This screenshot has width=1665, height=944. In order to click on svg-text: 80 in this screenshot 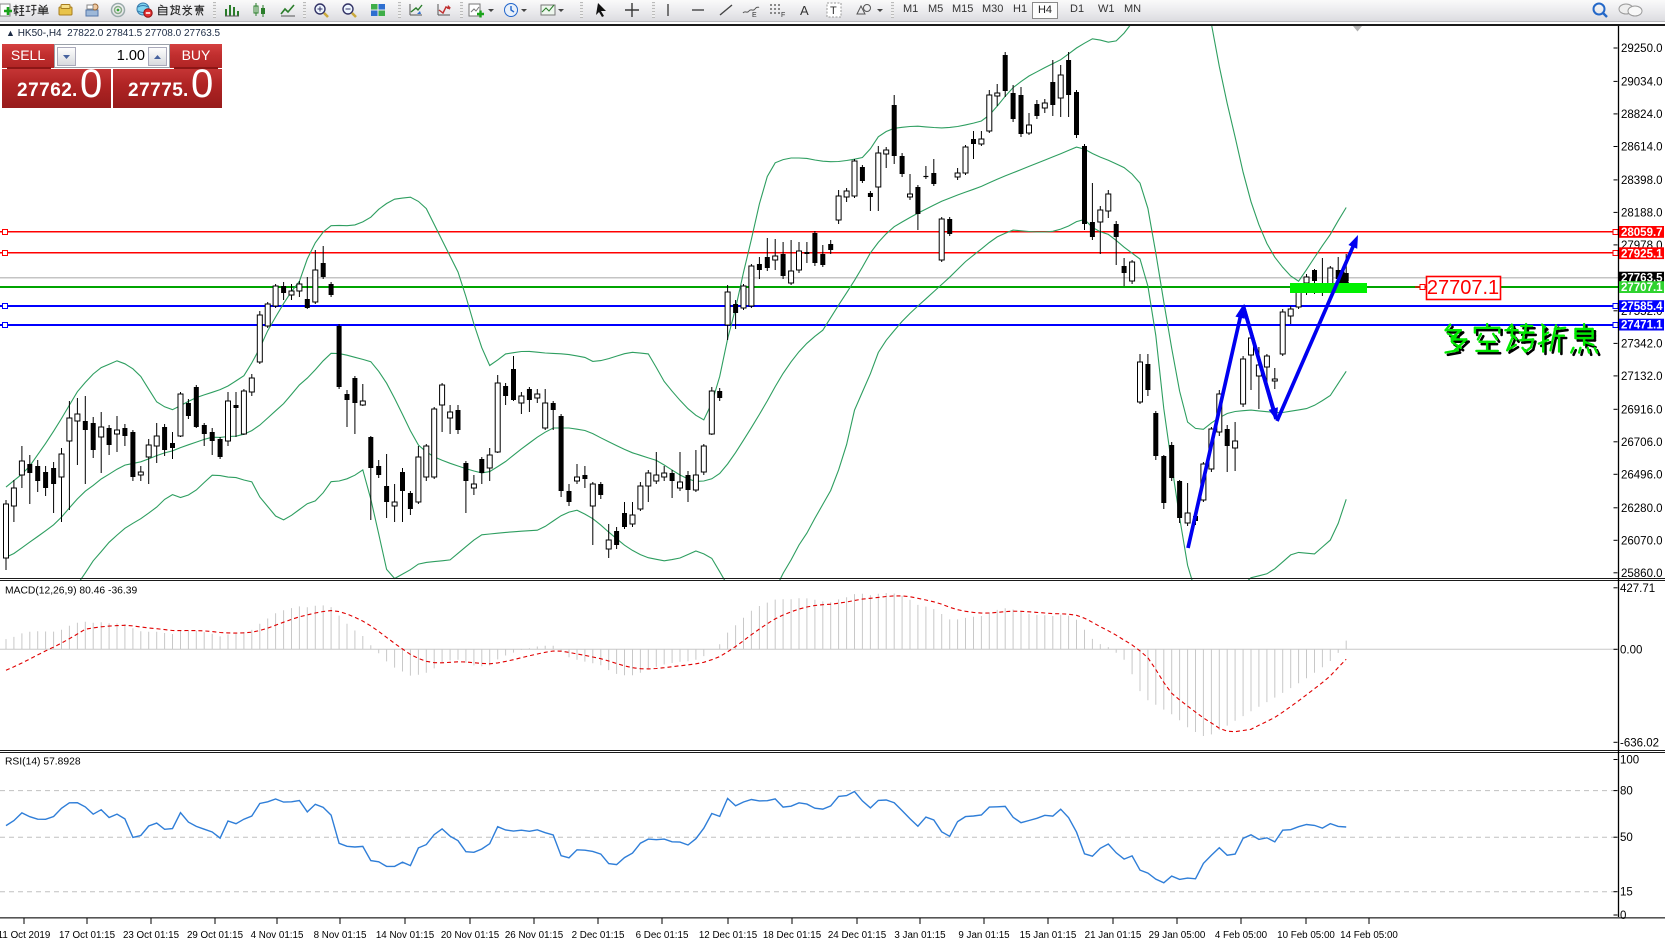, I will do `click(1626, 792)`.